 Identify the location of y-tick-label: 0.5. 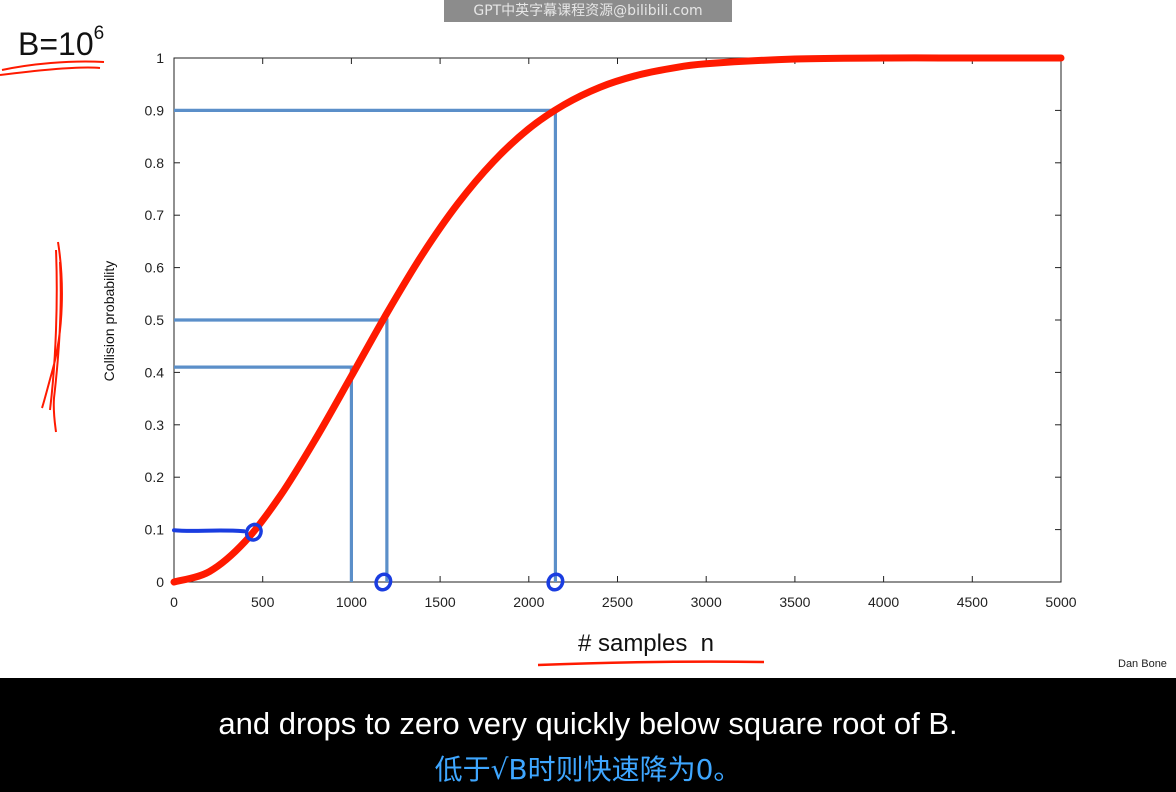
(155, 320).